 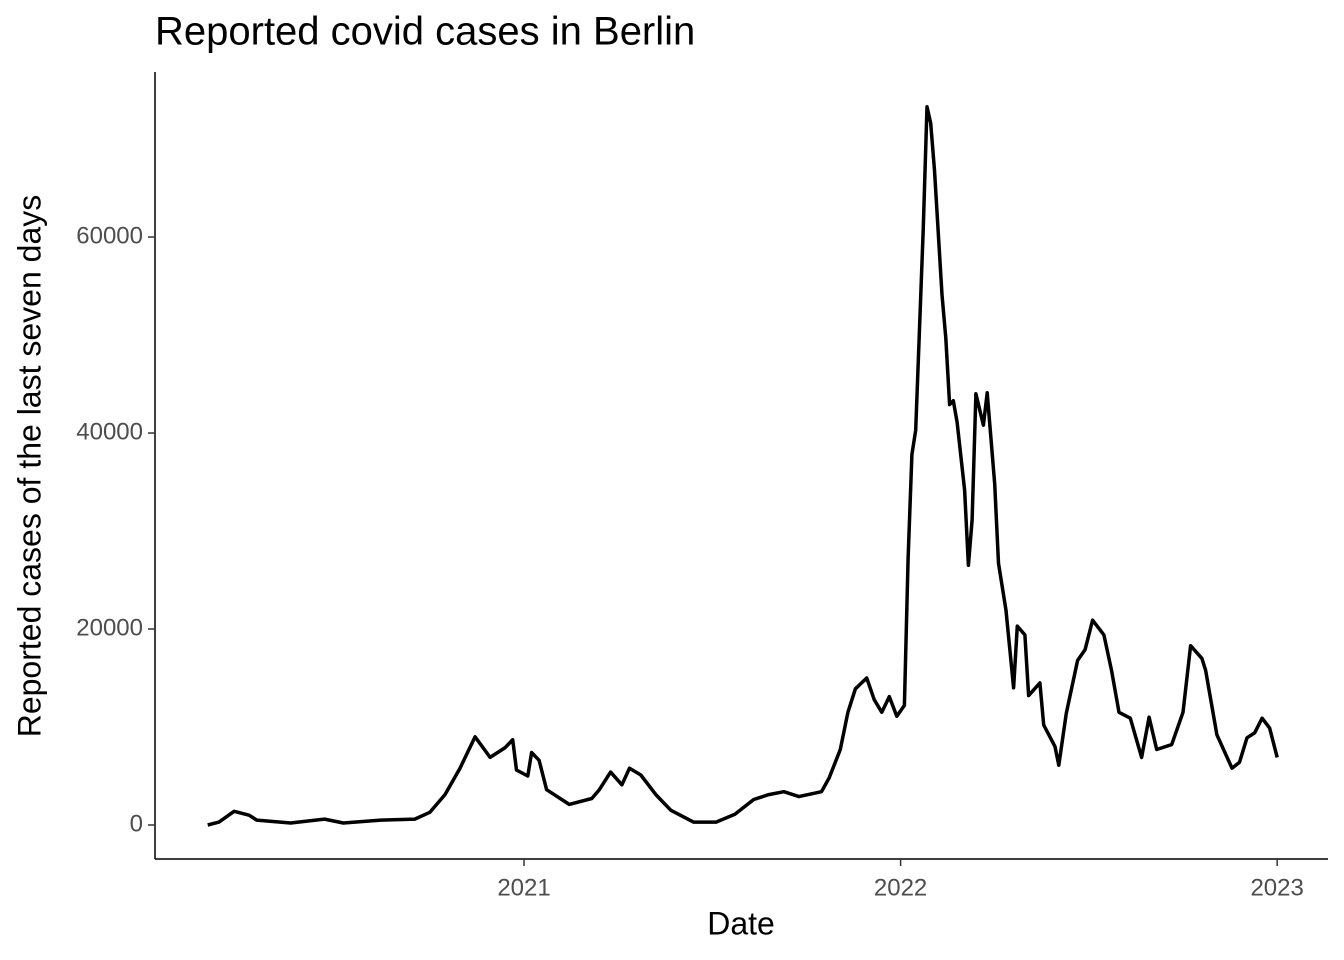 I want to click on x-axis-label: Date, so click(x=741, y=923).